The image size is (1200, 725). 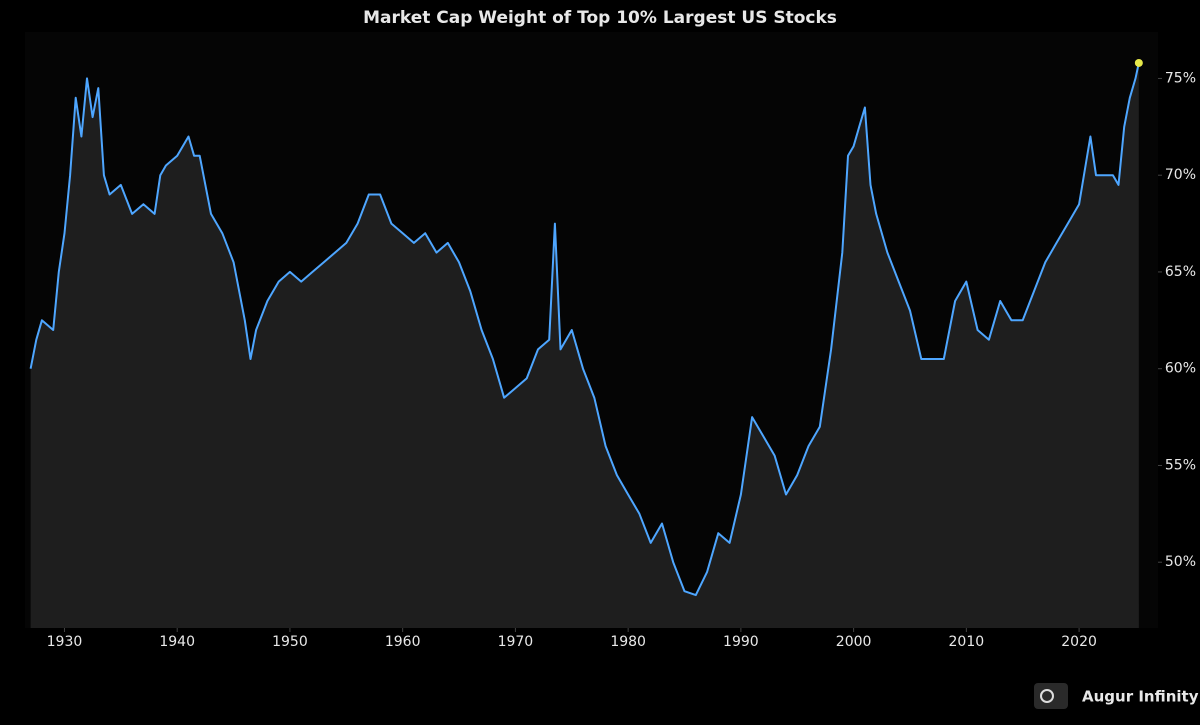 I want to click on x-tick-label: 2000, so click(x=854, y=642).